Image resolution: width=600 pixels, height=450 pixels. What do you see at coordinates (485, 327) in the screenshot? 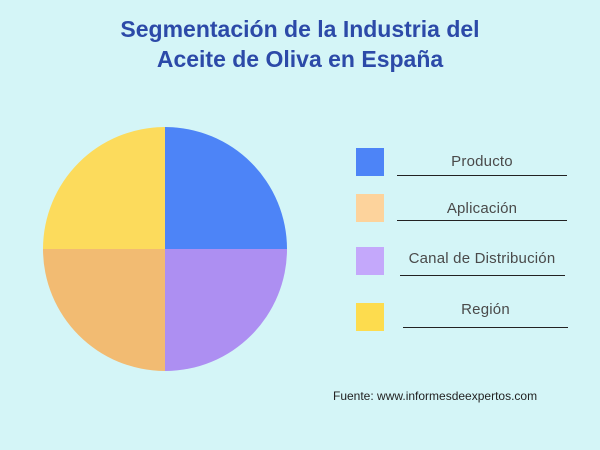
I see `legend-underline-region` at bounding box center [485, 327].